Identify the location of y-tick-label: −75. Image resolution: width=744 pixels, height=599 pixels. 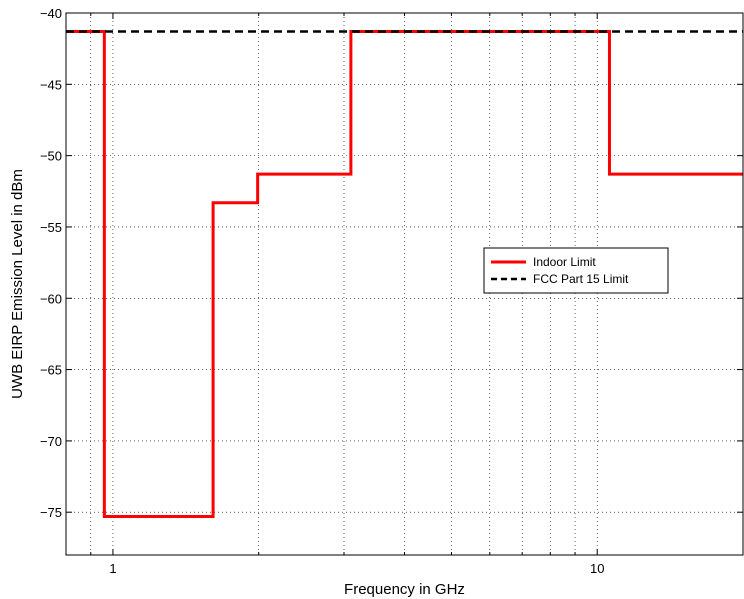
(51, 512).